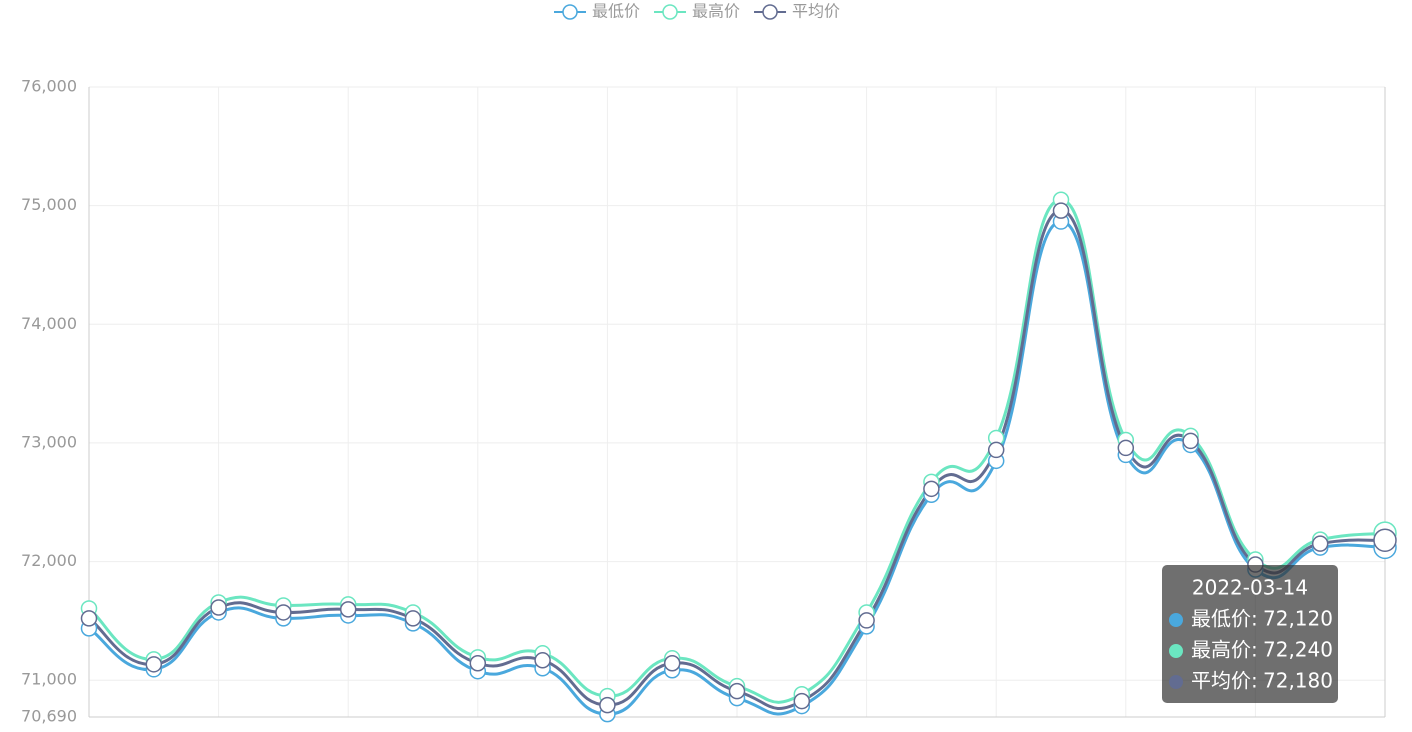 This screenshot has height=732, width=1412. What do you see at coordinates (1250, 588) in the screenshot?
I see `tooltip-title: 2022-03-14` at bounding box center [1250, 588].